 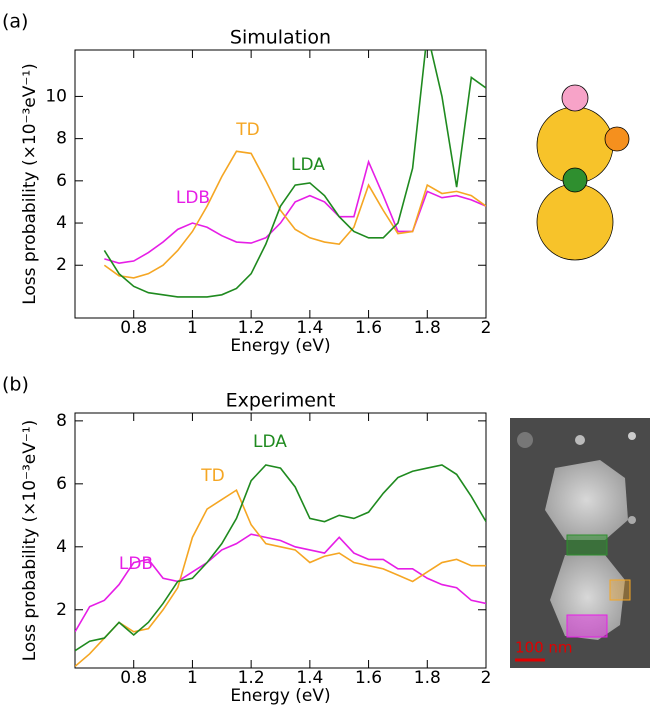 What do you see at coordinates (56, 96) in the screenshot?
I see `y-tick-label: 10` at bounding box center [56, 96].